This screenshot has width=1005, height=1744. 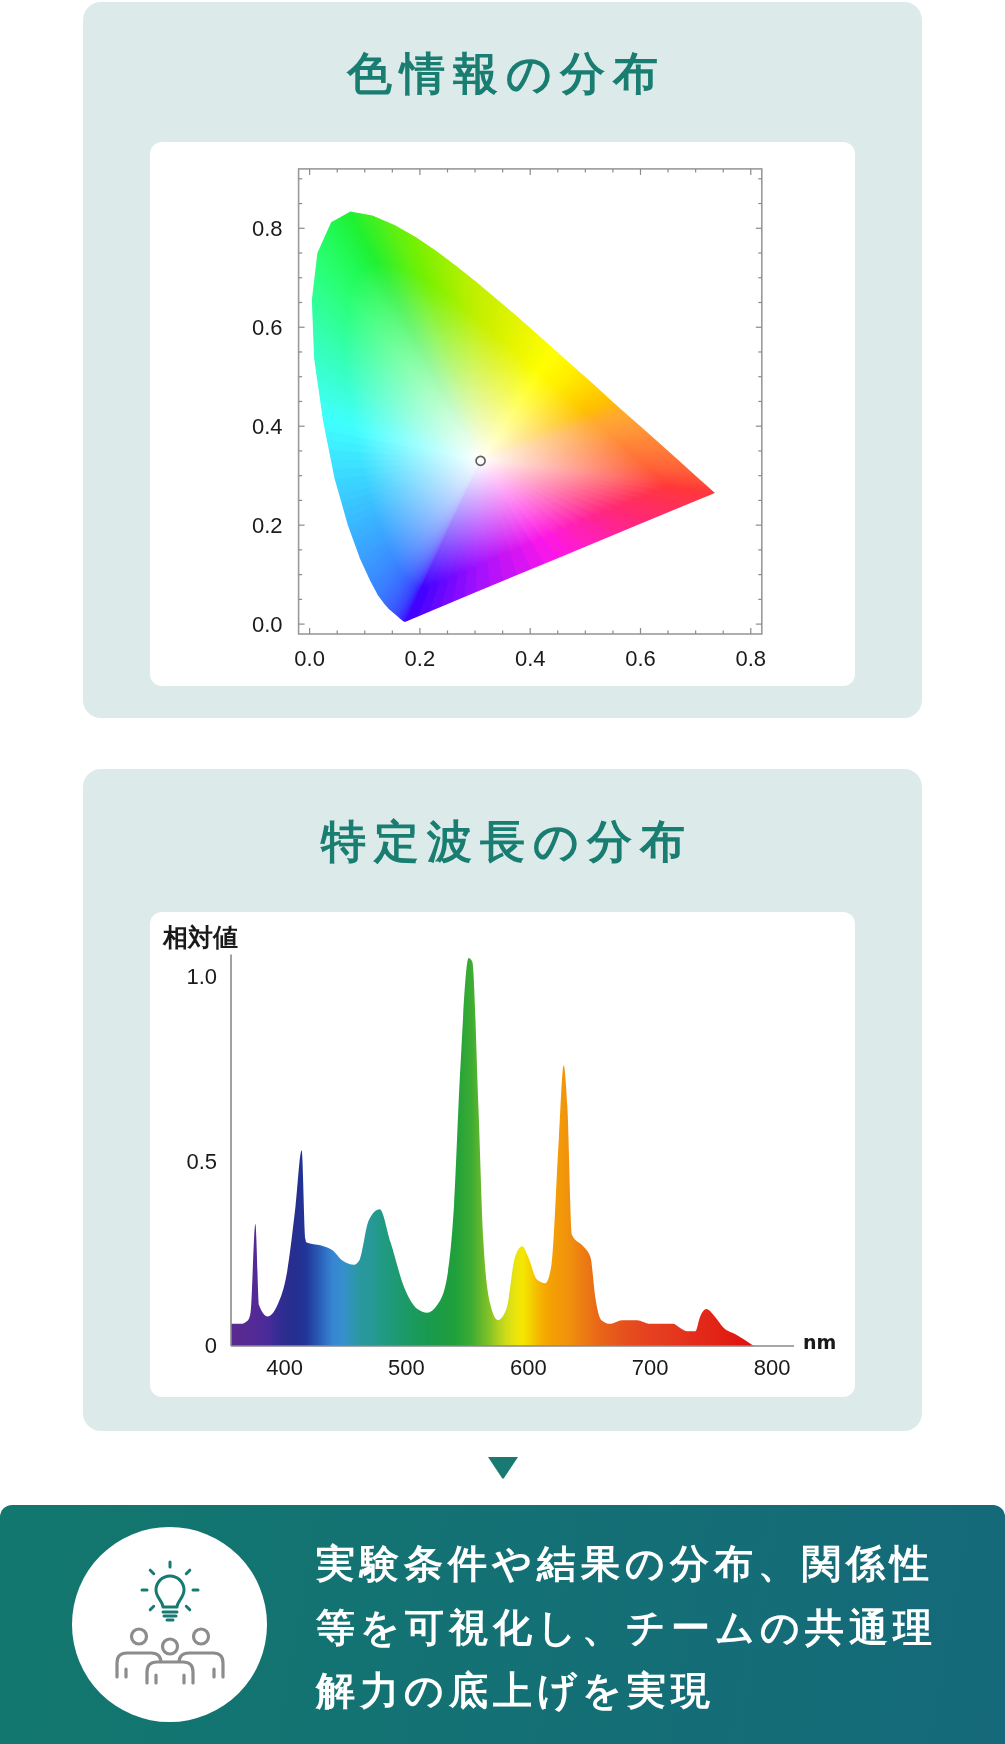 I want to click on x-axis-title: nm, so click(x=820, y=1342).